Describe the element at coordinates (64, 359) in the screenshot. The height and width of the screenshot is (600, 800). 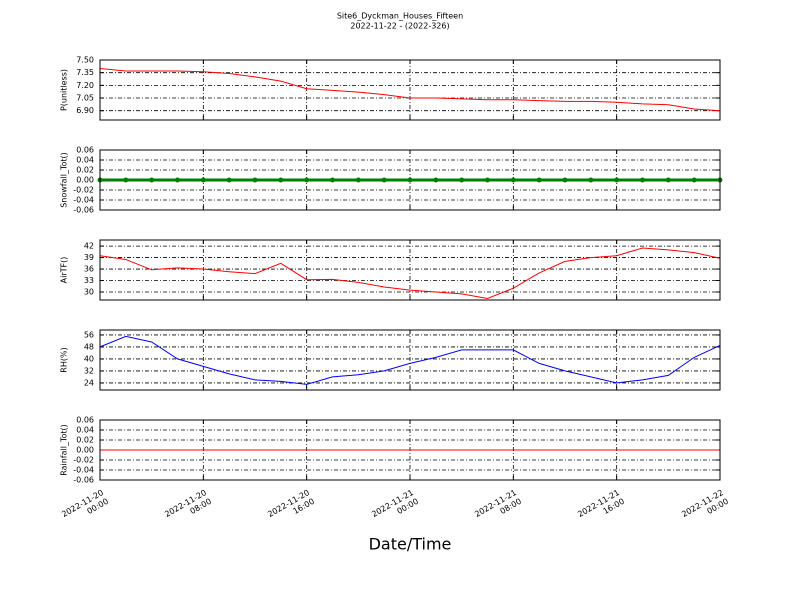
I see `y-axis-label: RH(%)` at that location.